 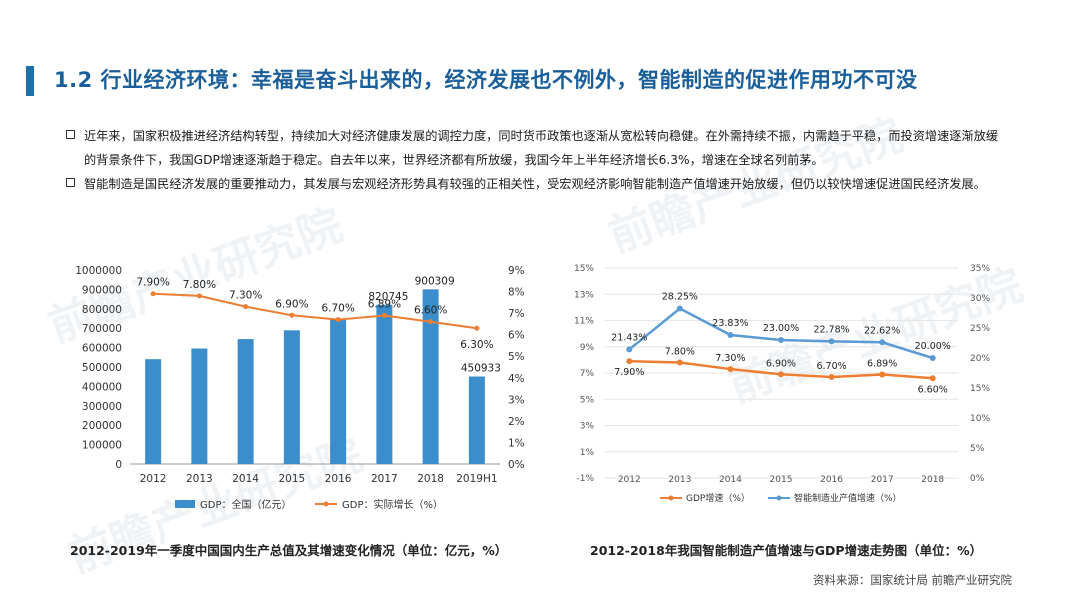 I want to click on x-tick-label: 2017, so click(x=882, y=480).